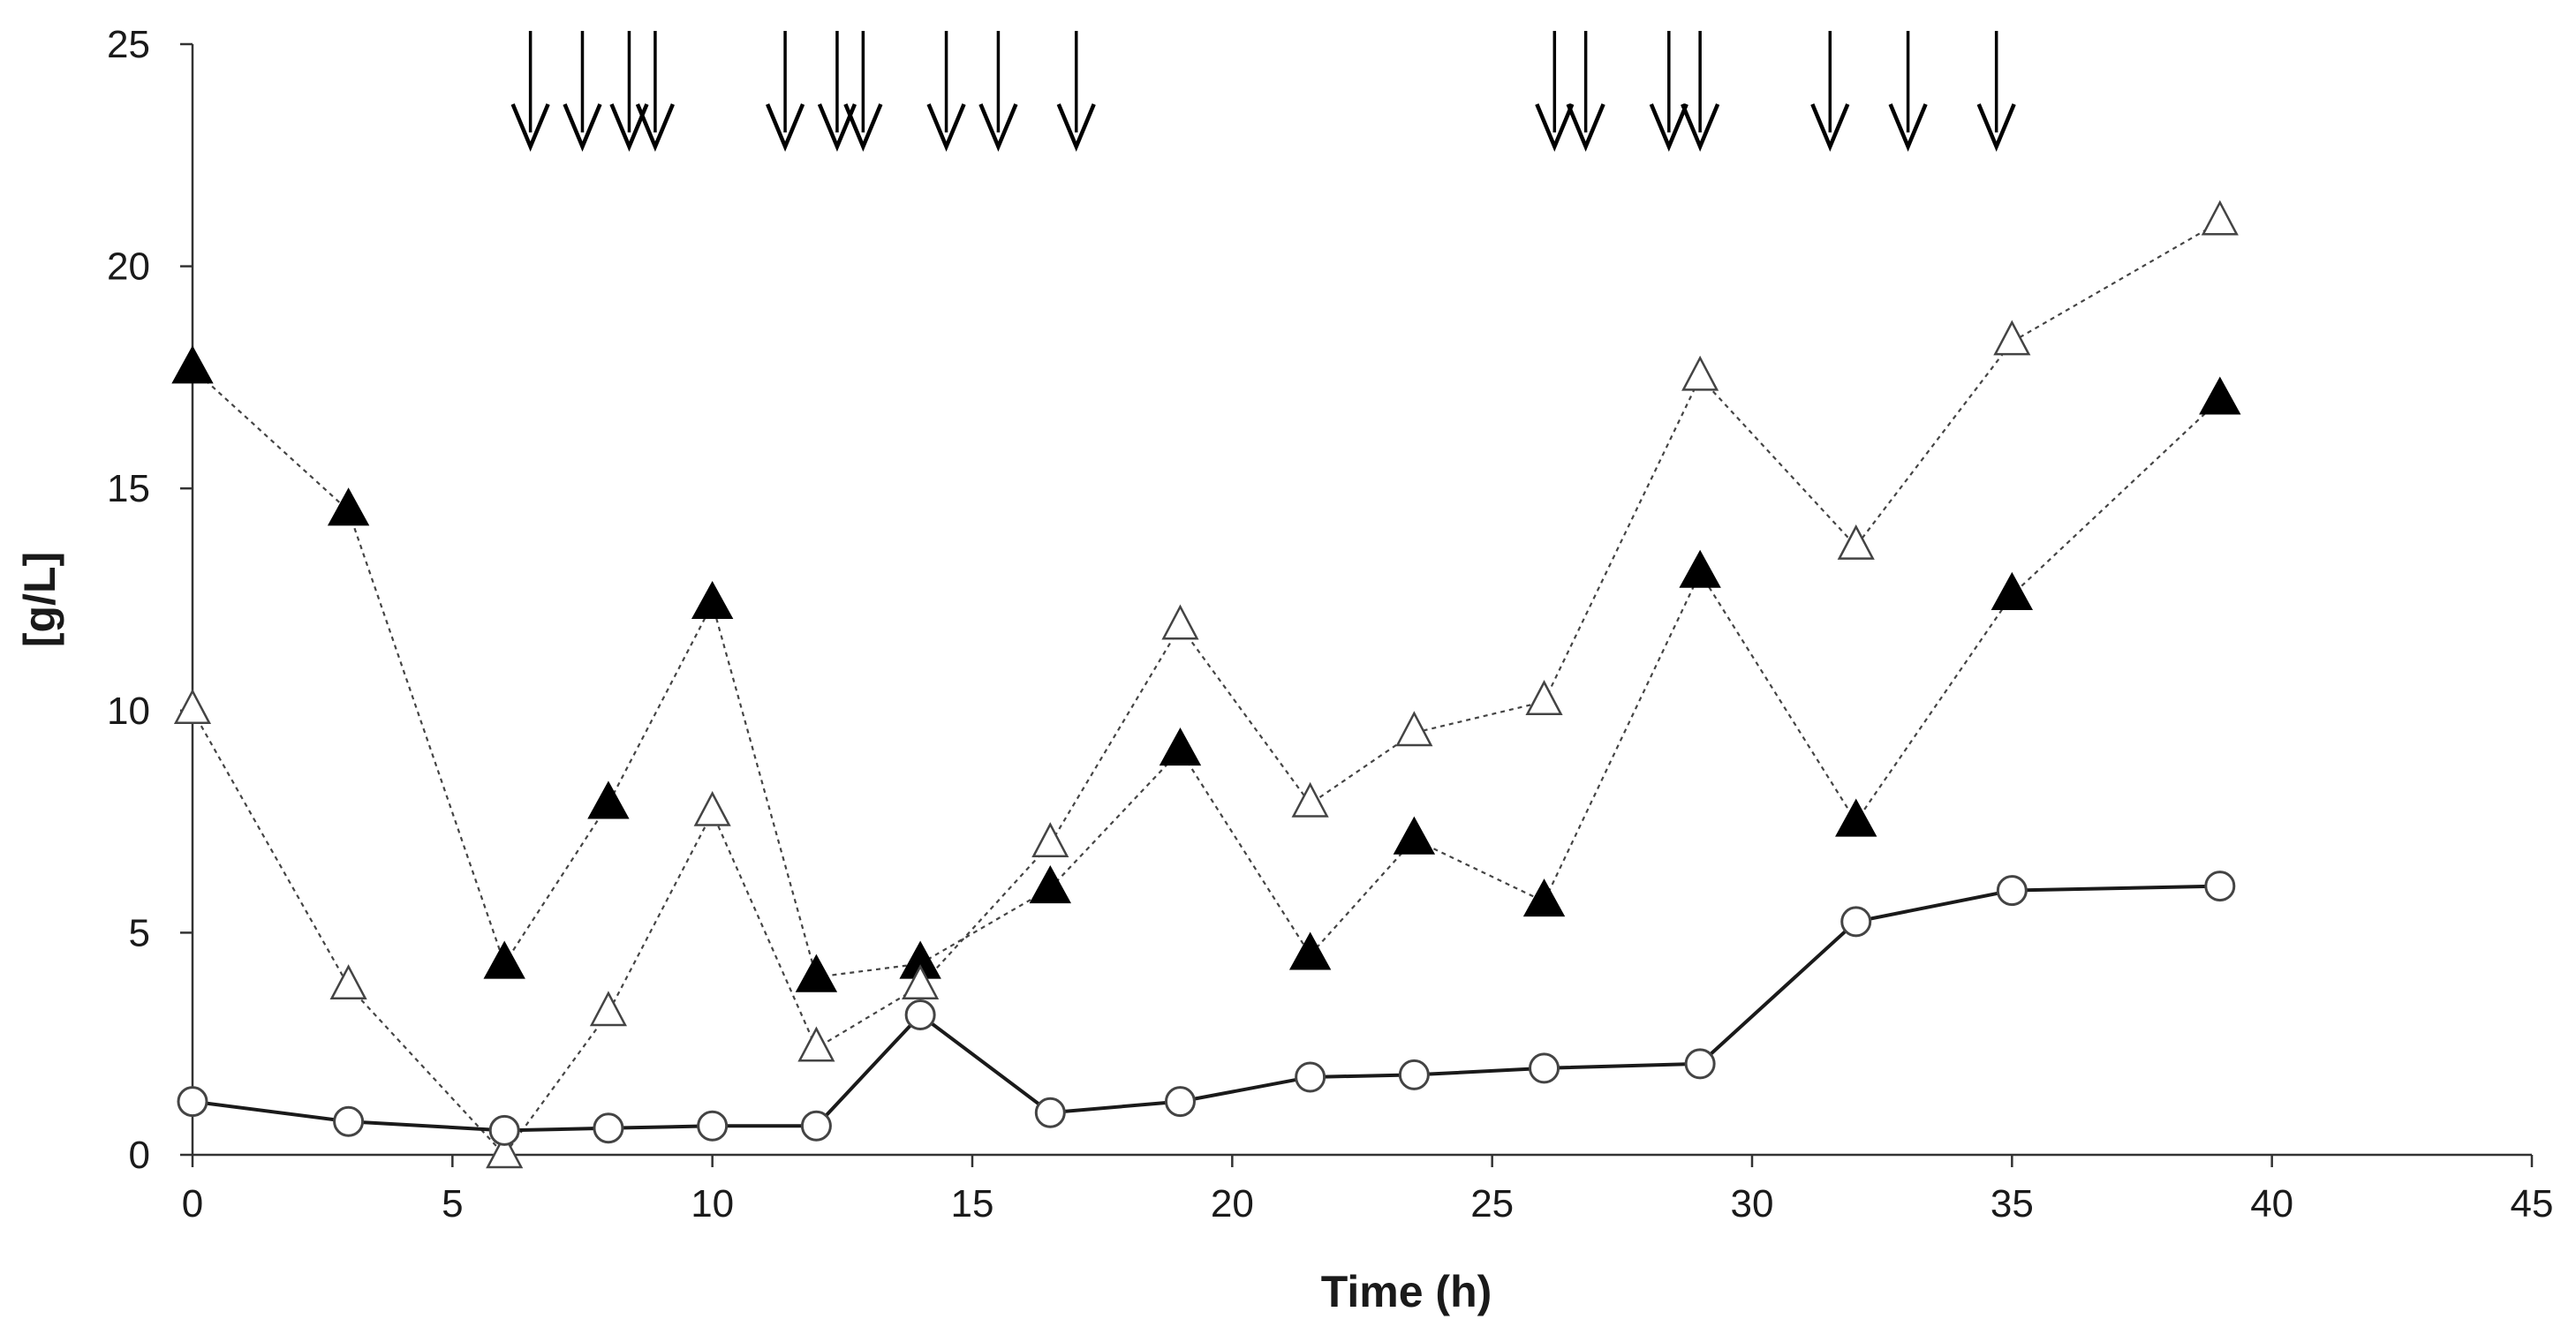 This screenshot has width=2576, height=1342. What do you see at coordinates (973, 1204) in the screenshot?
I see `x-tick-label: 15` at bounding box center [973, 1204].